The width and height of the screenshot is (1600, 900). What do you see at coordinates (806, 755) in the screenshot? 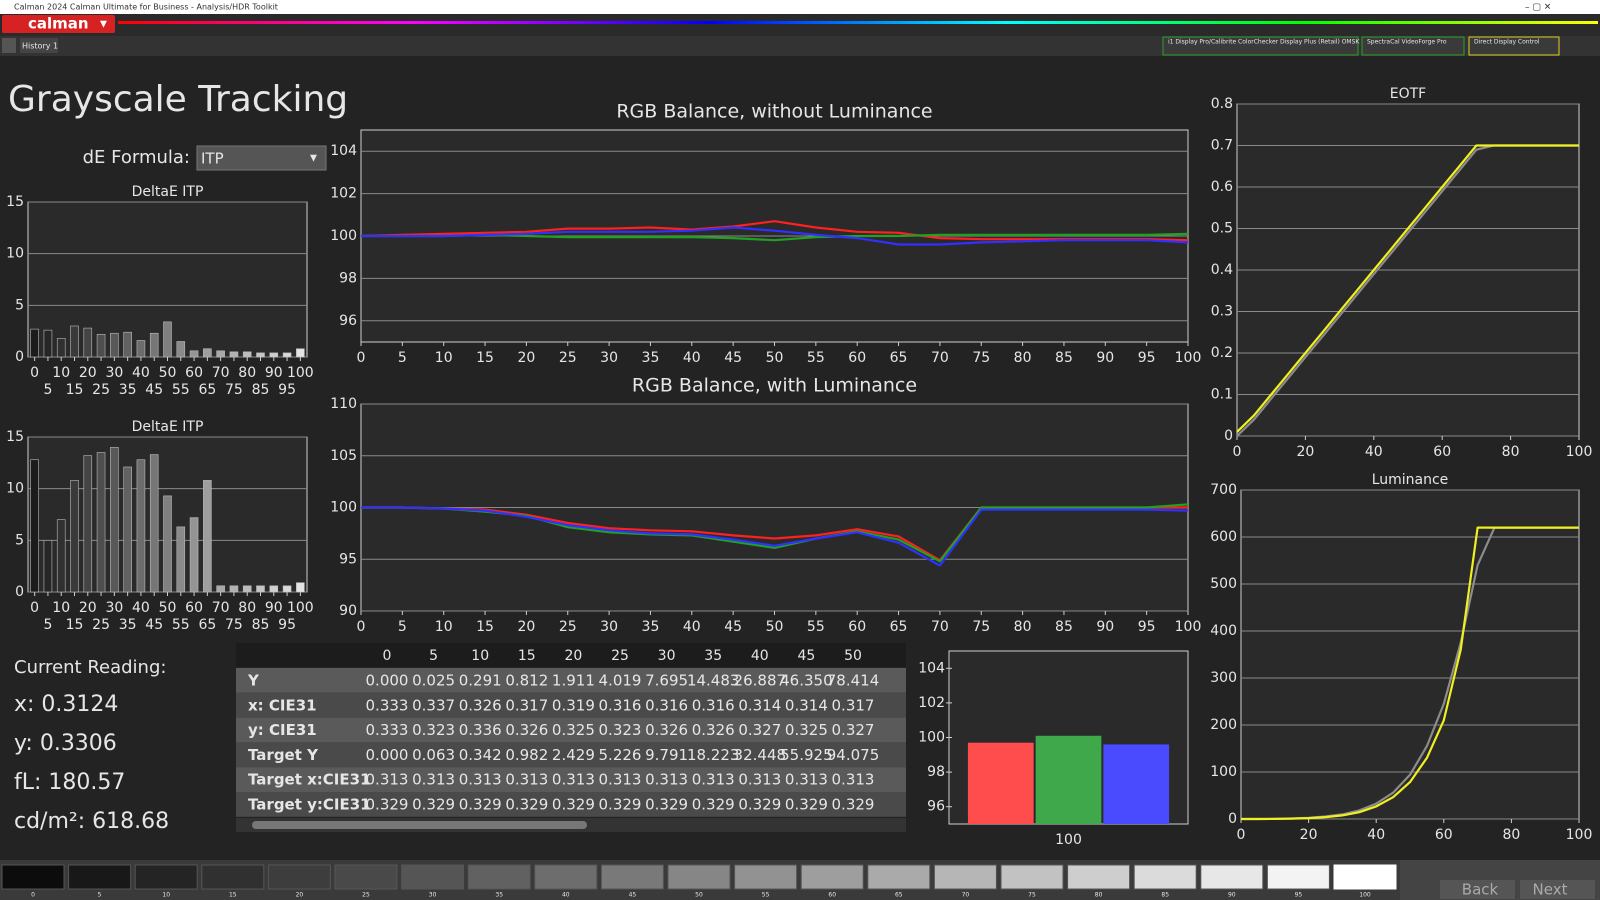
I see `table-cell: 55.925` at bounding box center [806, 755].